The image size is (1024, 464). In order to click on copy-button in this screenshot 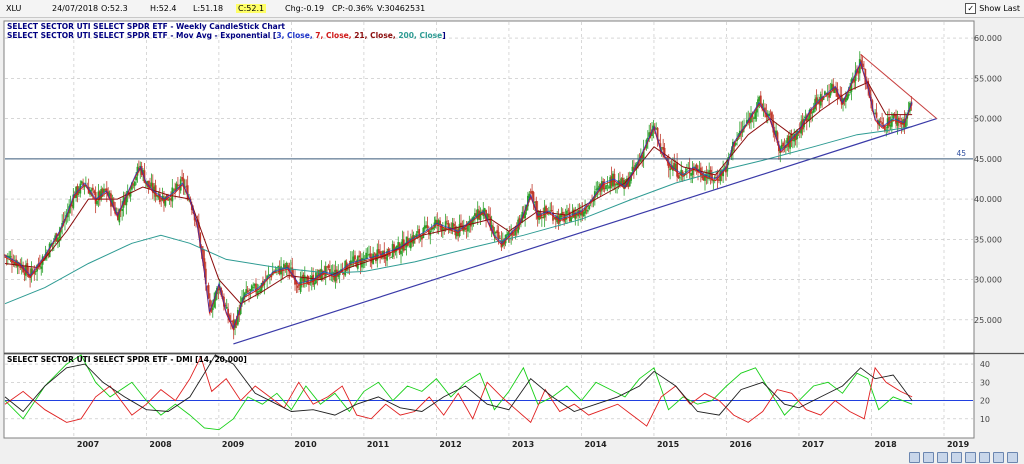, I will do `click(956, 457)`.